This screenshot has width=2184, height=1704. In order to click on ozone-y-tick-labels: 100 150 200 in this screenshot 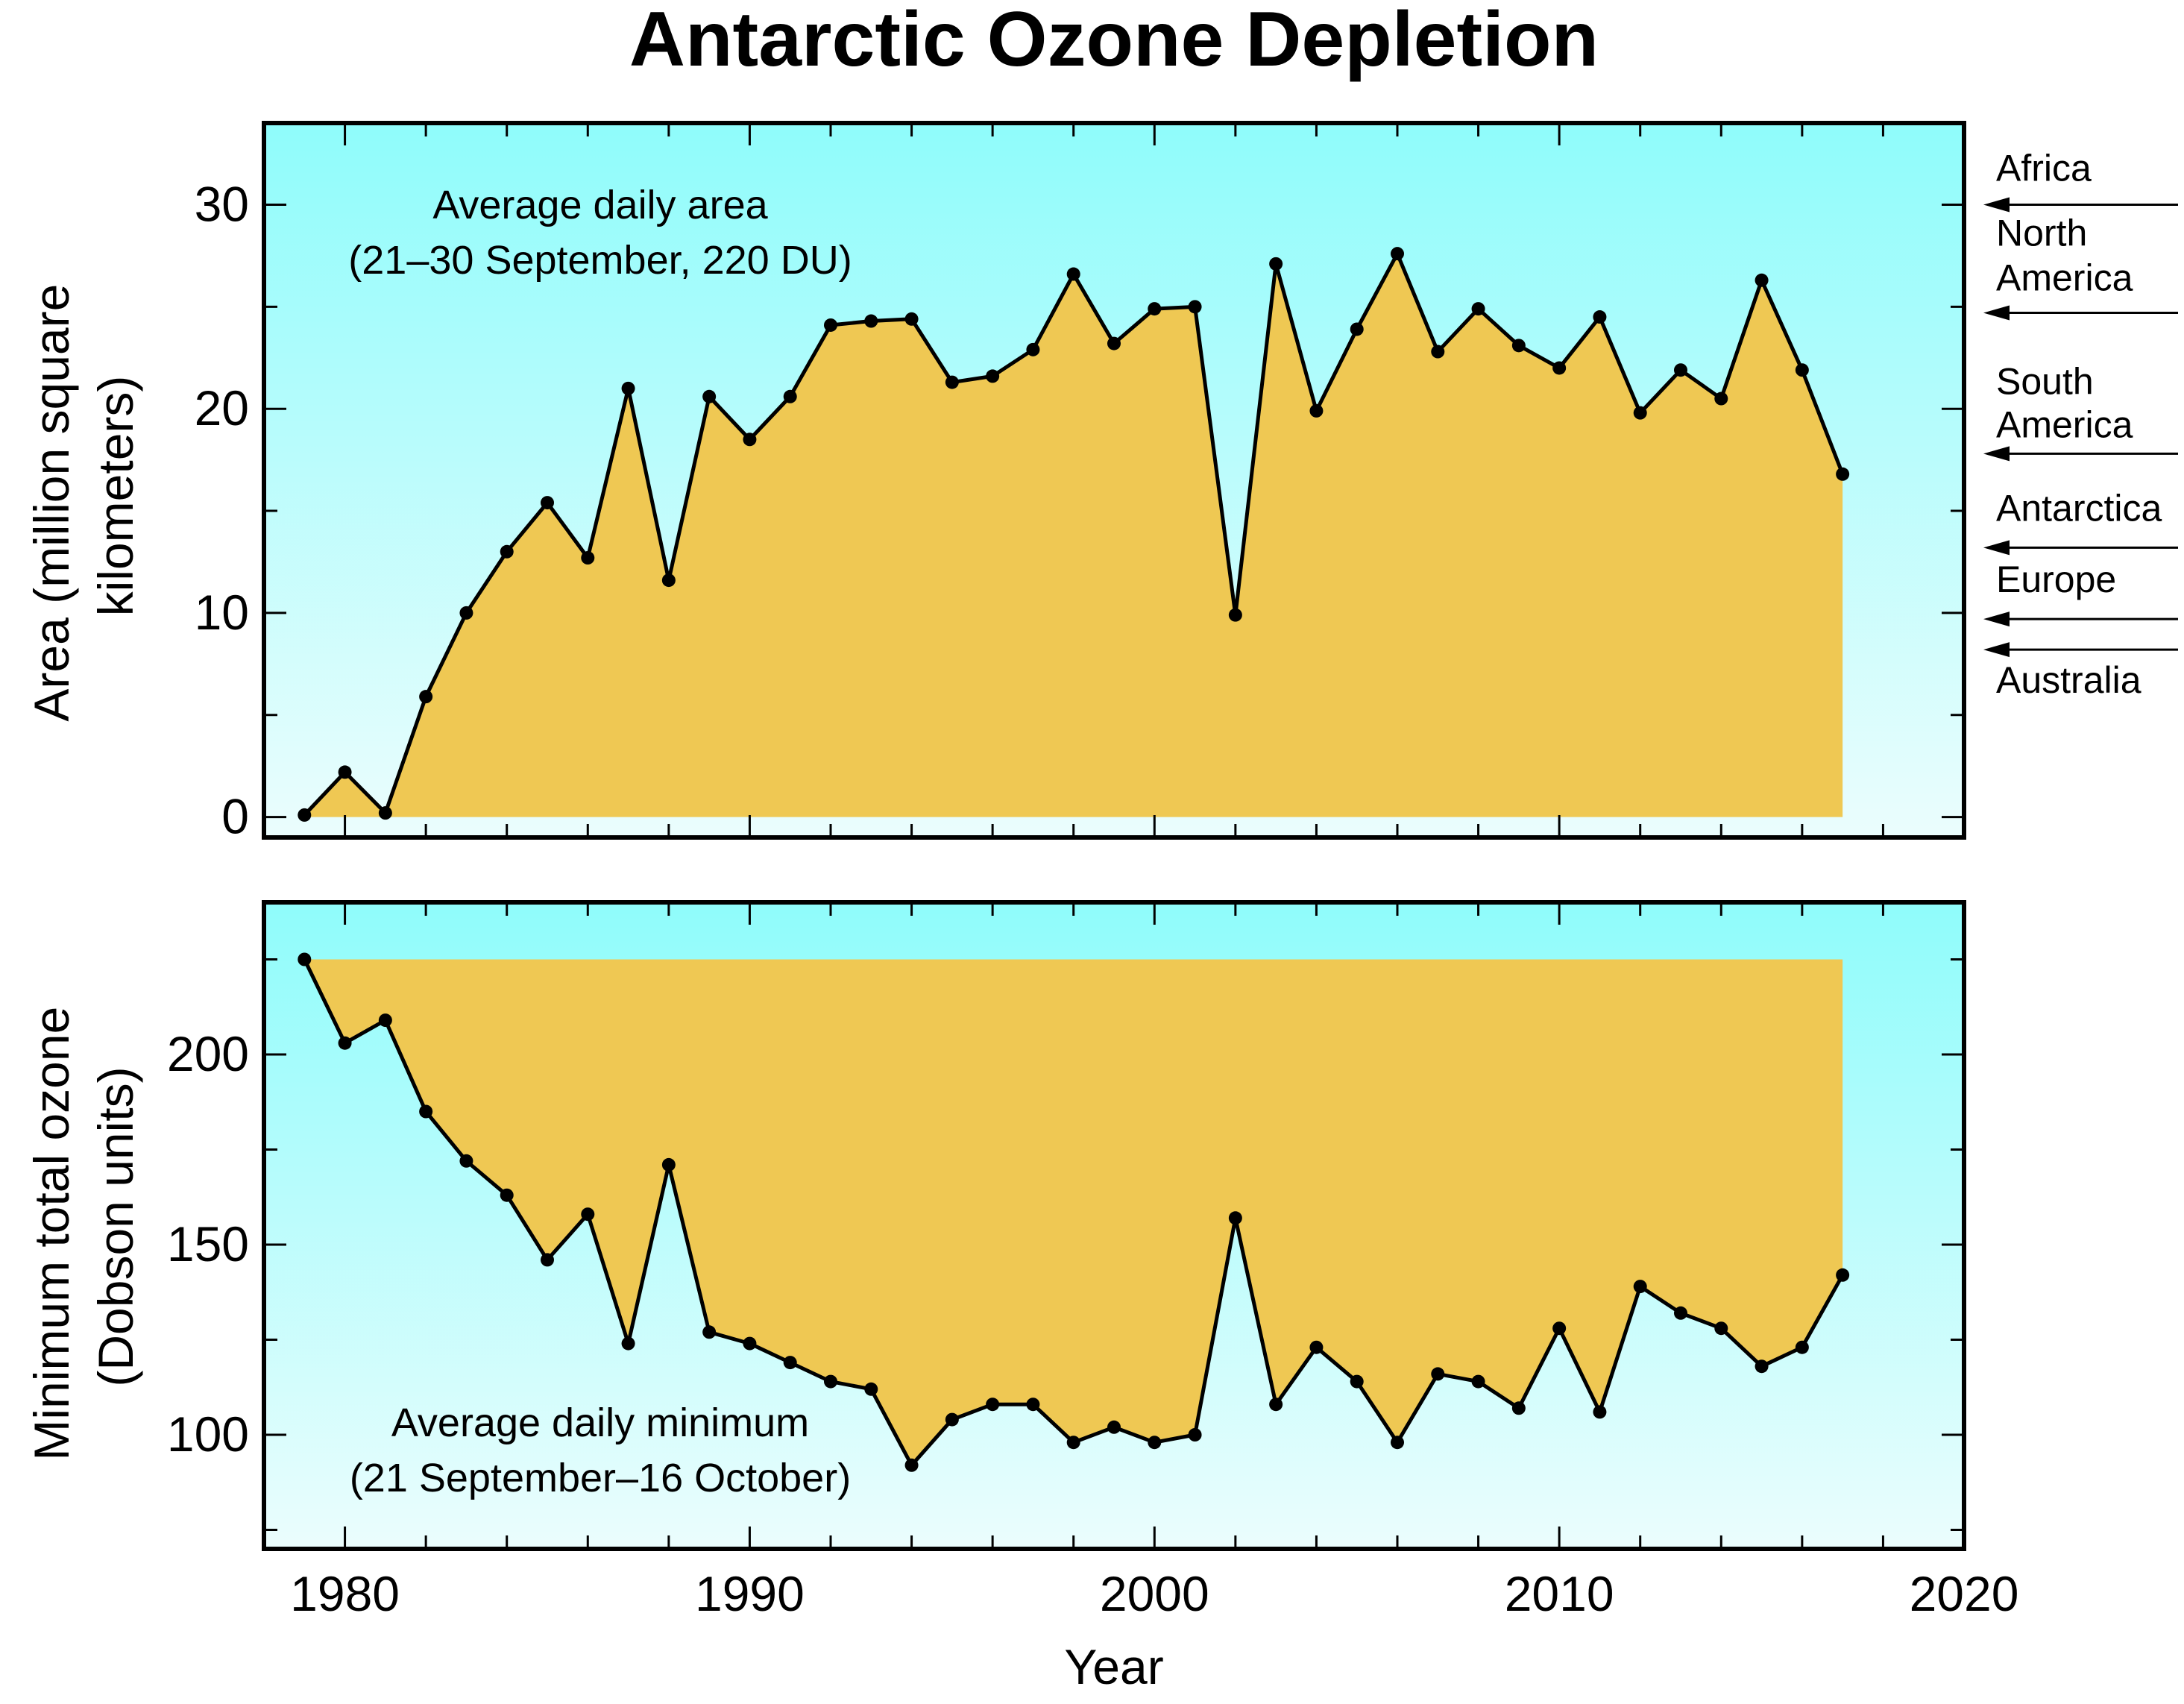, I will do `click(208, 1244)`.